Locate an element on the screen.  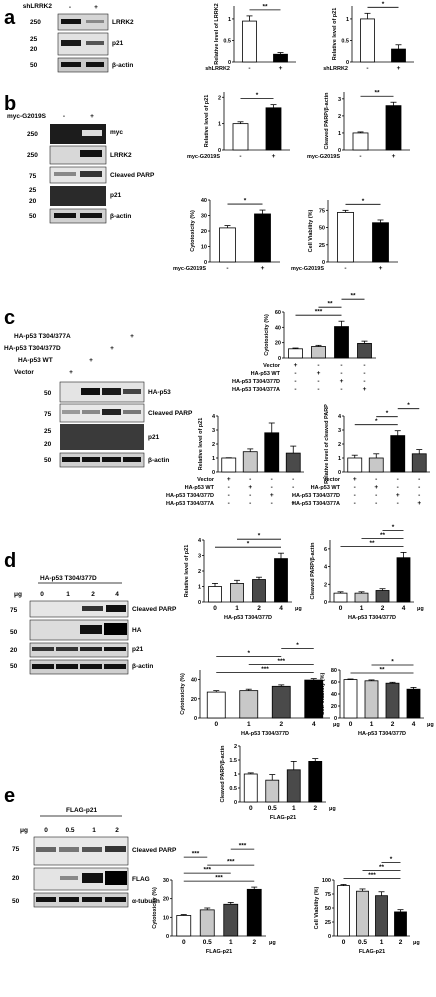
blot-a-mw-4: 50 is located at coordinates (34, 65).